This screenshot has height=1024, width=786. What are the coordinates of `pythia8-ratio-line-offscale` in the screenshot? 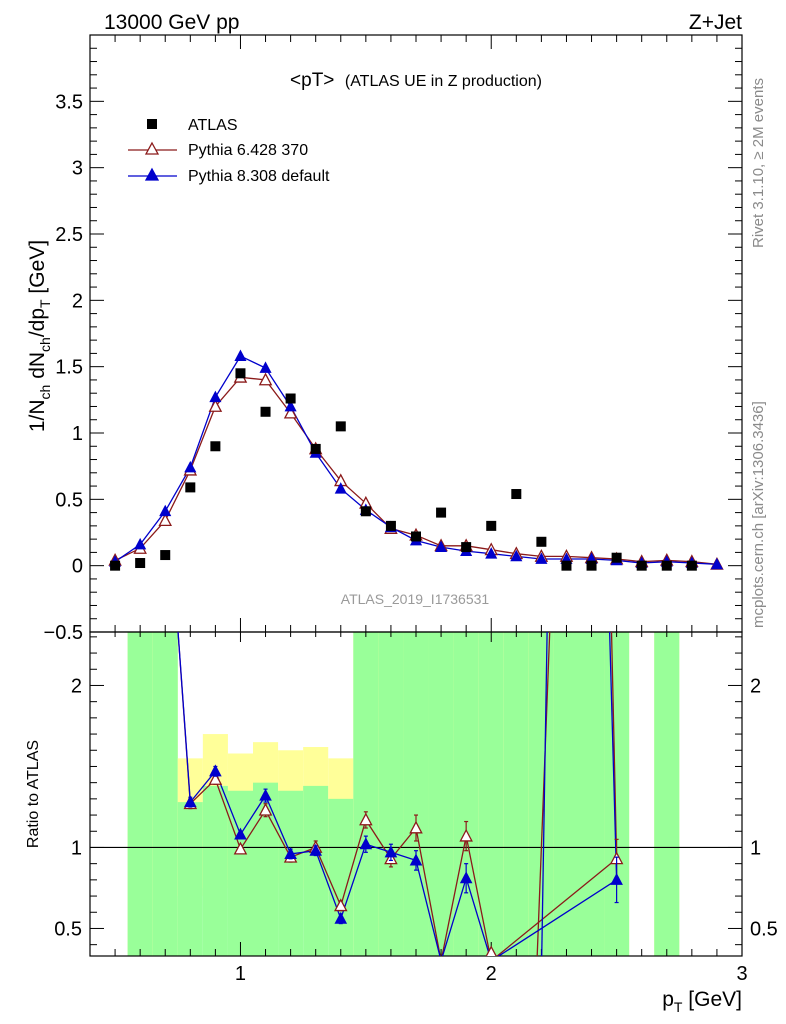 It's located at (613, 756).